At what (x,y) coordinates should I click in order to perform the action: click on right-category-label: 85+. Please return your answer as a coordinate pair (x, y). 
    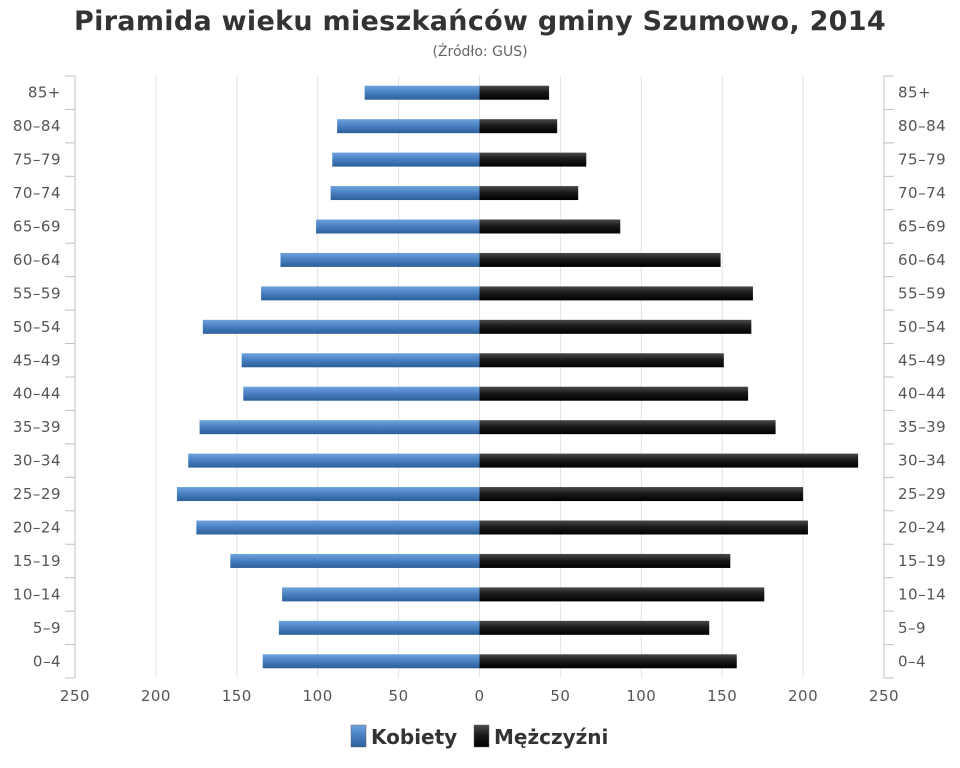
    Looking at the image, I should click on (914, 93).